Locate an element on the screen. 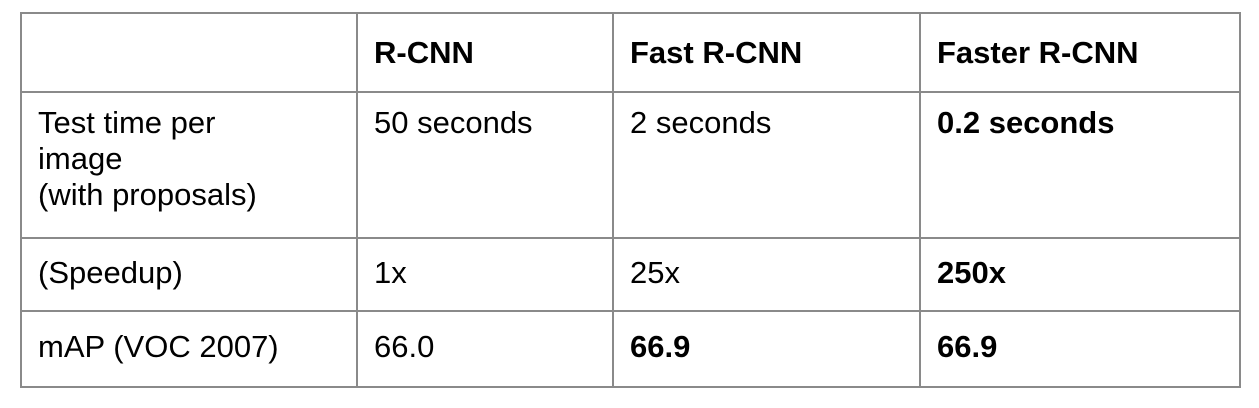 This screenshot has height=408, width=1259. cell-faster-rcnn-map: 66.9 is located at coordinates (1080, 349).